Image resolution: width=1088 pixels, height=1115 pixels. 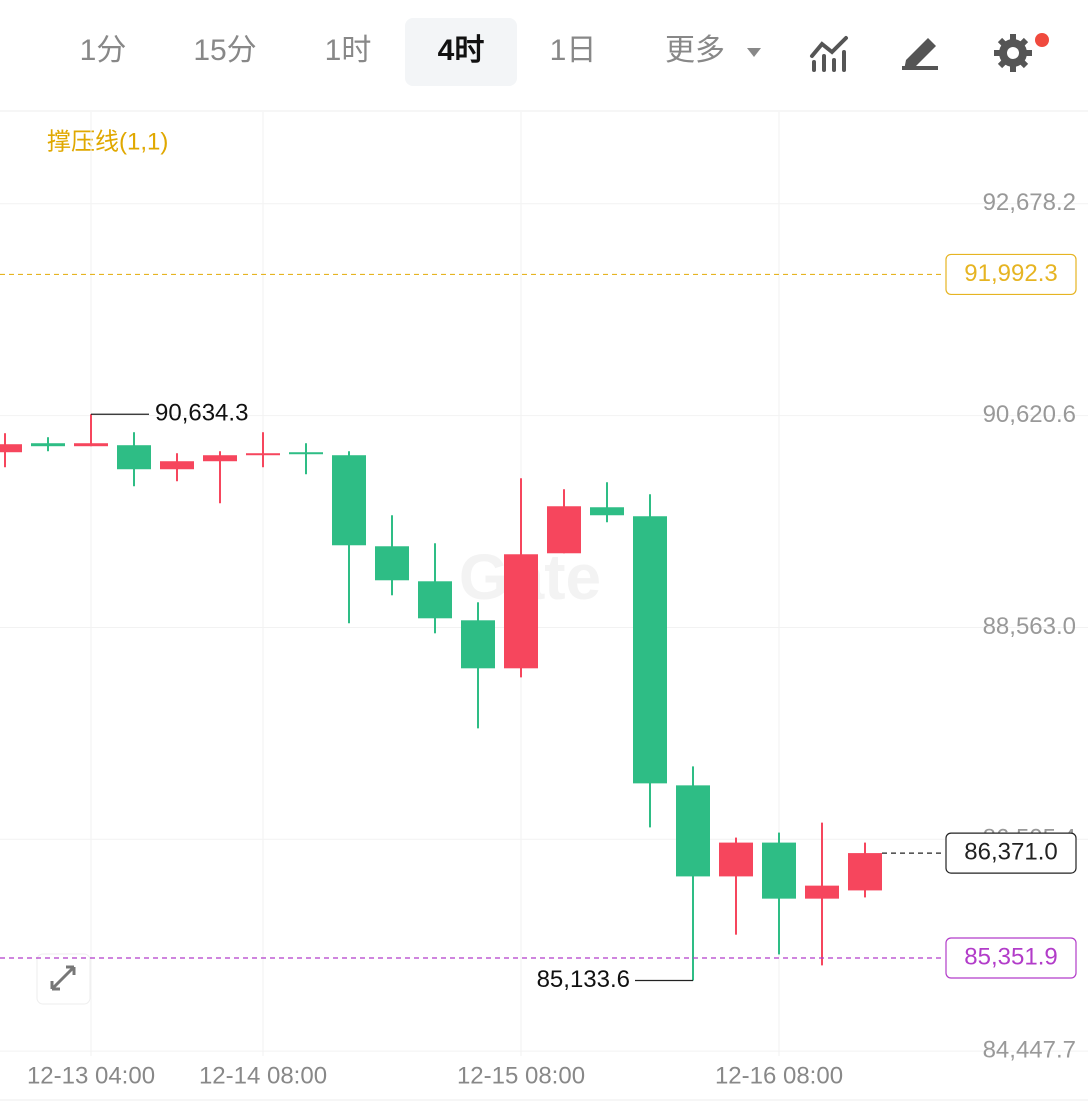 What do you see at coordinates (779, 1075) in the screenshot?
I see `x-tick-label: 12-16 08:00` at bounding box center [779, 1075].